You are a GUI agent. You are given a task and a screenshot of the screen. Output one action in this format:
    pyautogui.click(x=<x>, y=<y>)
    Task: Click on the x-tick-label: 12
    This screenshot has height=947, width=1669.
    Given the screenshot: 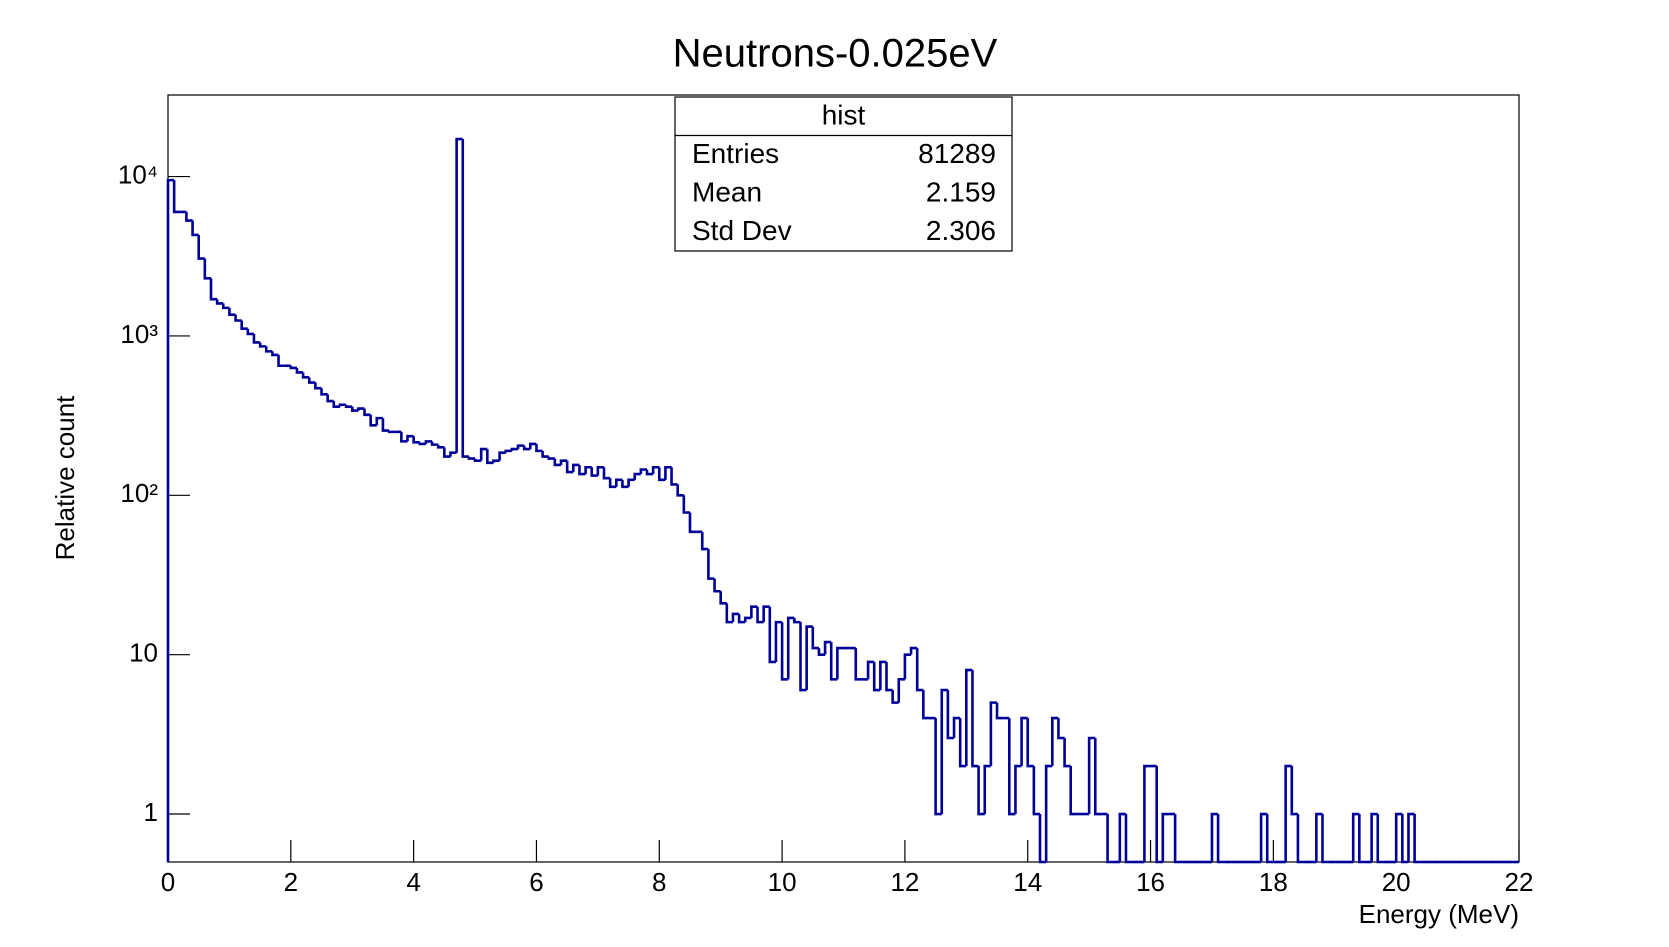 What is the action you would take?
    pyautogui.click(x=904, y=882)
    